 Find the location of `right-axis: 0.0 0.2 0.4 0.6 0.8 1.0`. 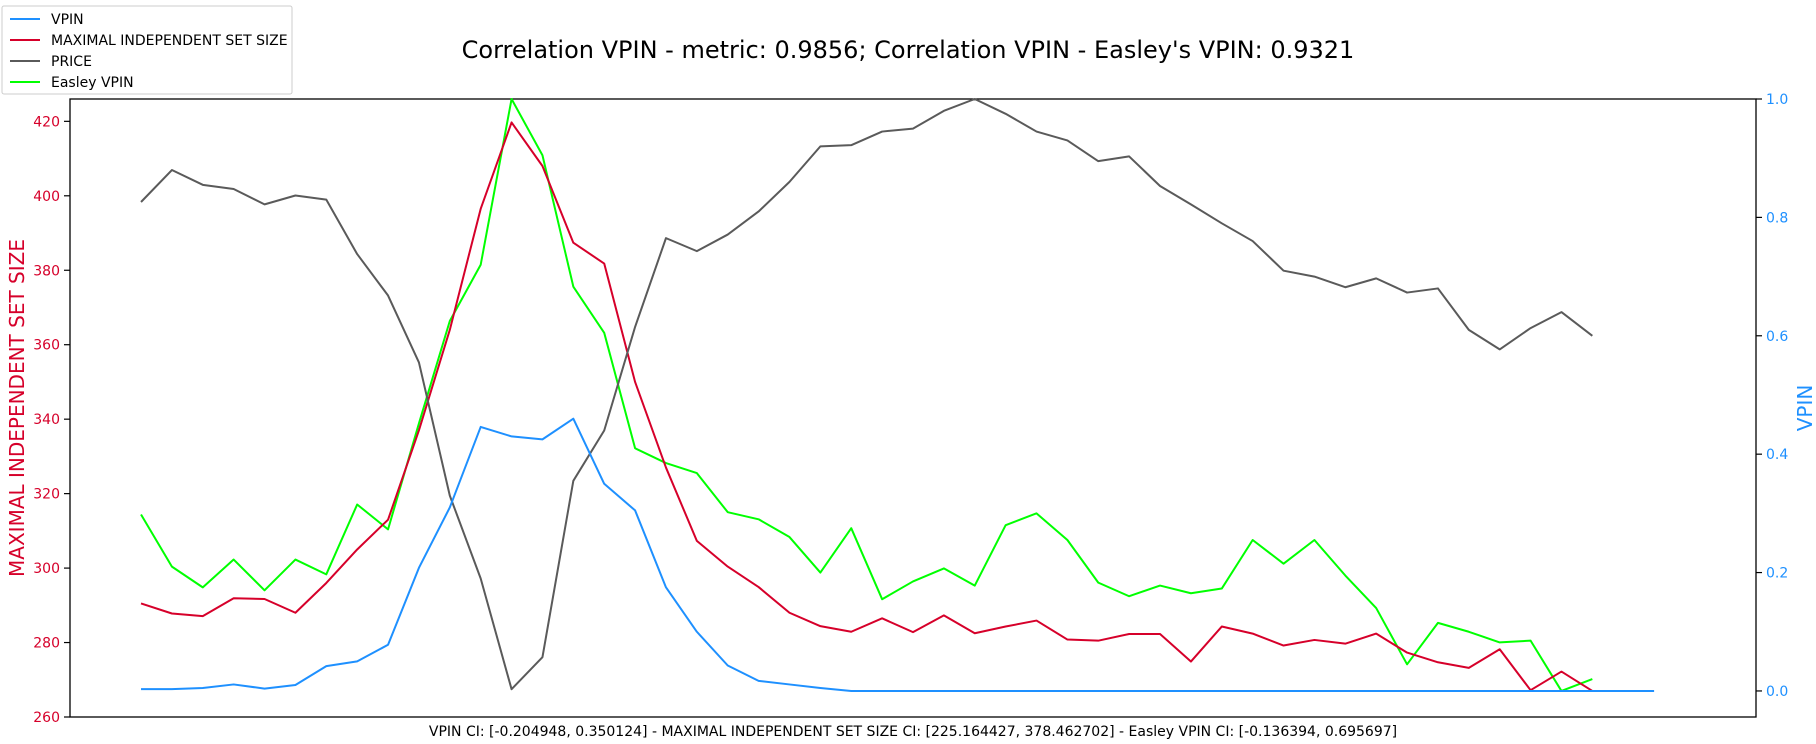

right-axis: 0.0 0.2 0.4 0.6 0.8 1.0 is located at coordinates (1772, 396).